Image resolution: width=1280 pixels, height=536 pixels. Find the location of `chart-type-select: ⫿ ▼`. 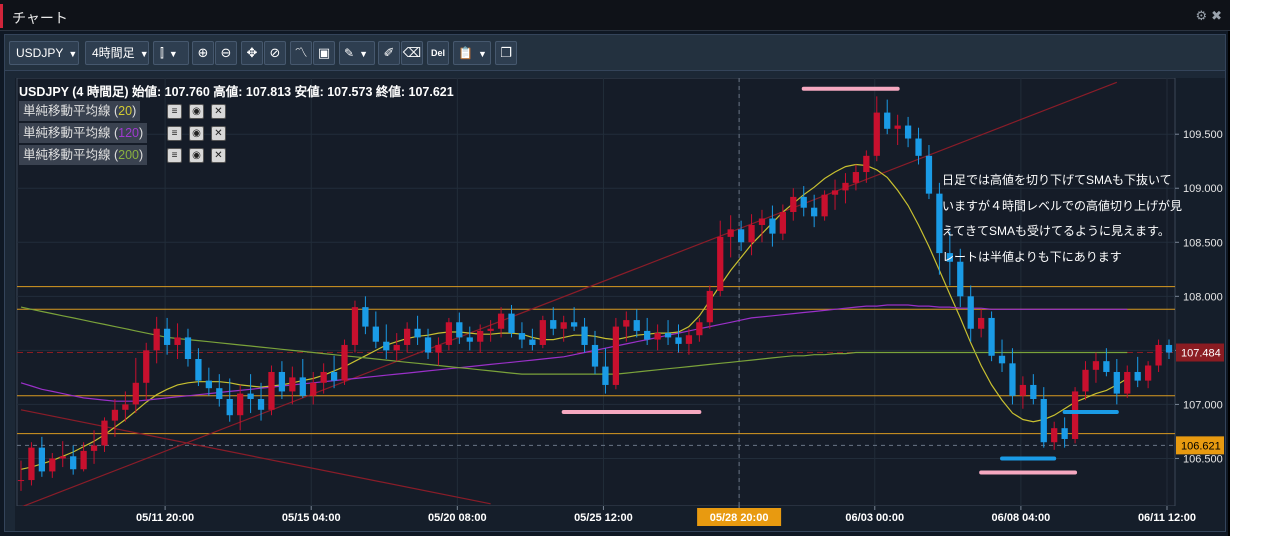

chart-type-select: ⫿ ▼ is located at coordinates (171, 53).